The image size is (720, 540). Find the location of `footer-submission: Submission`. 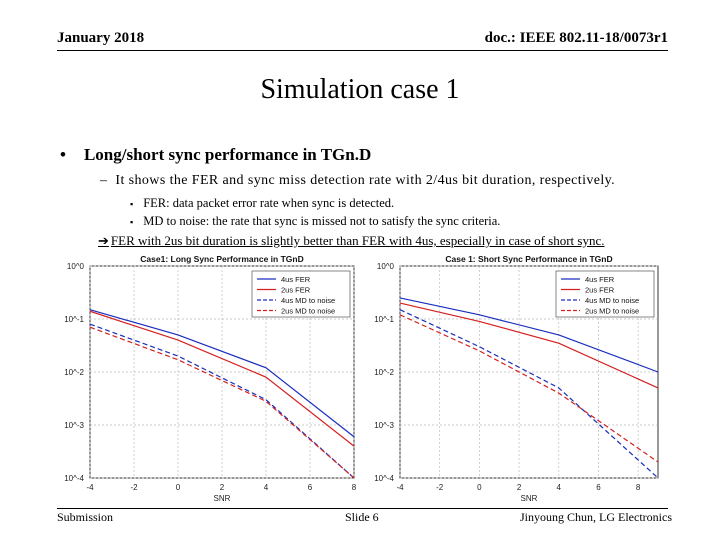

footer-submission: Submission is located at coordinates (85, 517).